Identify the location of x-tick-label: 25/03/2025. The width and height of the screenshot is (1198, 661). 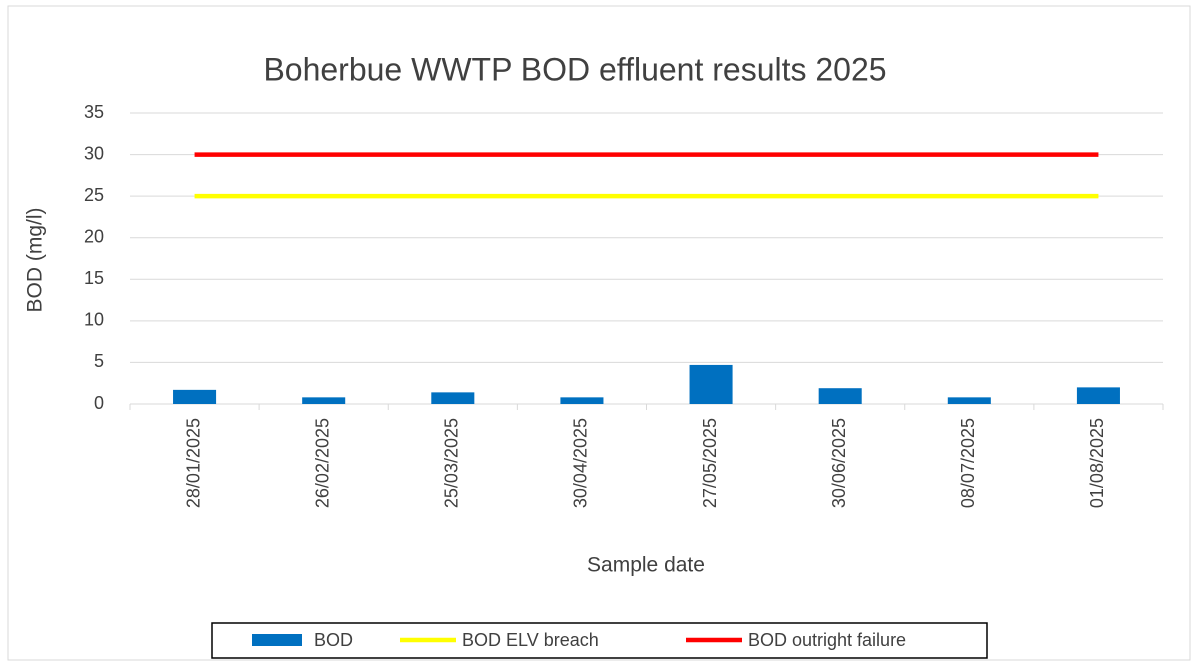
(452, 463).